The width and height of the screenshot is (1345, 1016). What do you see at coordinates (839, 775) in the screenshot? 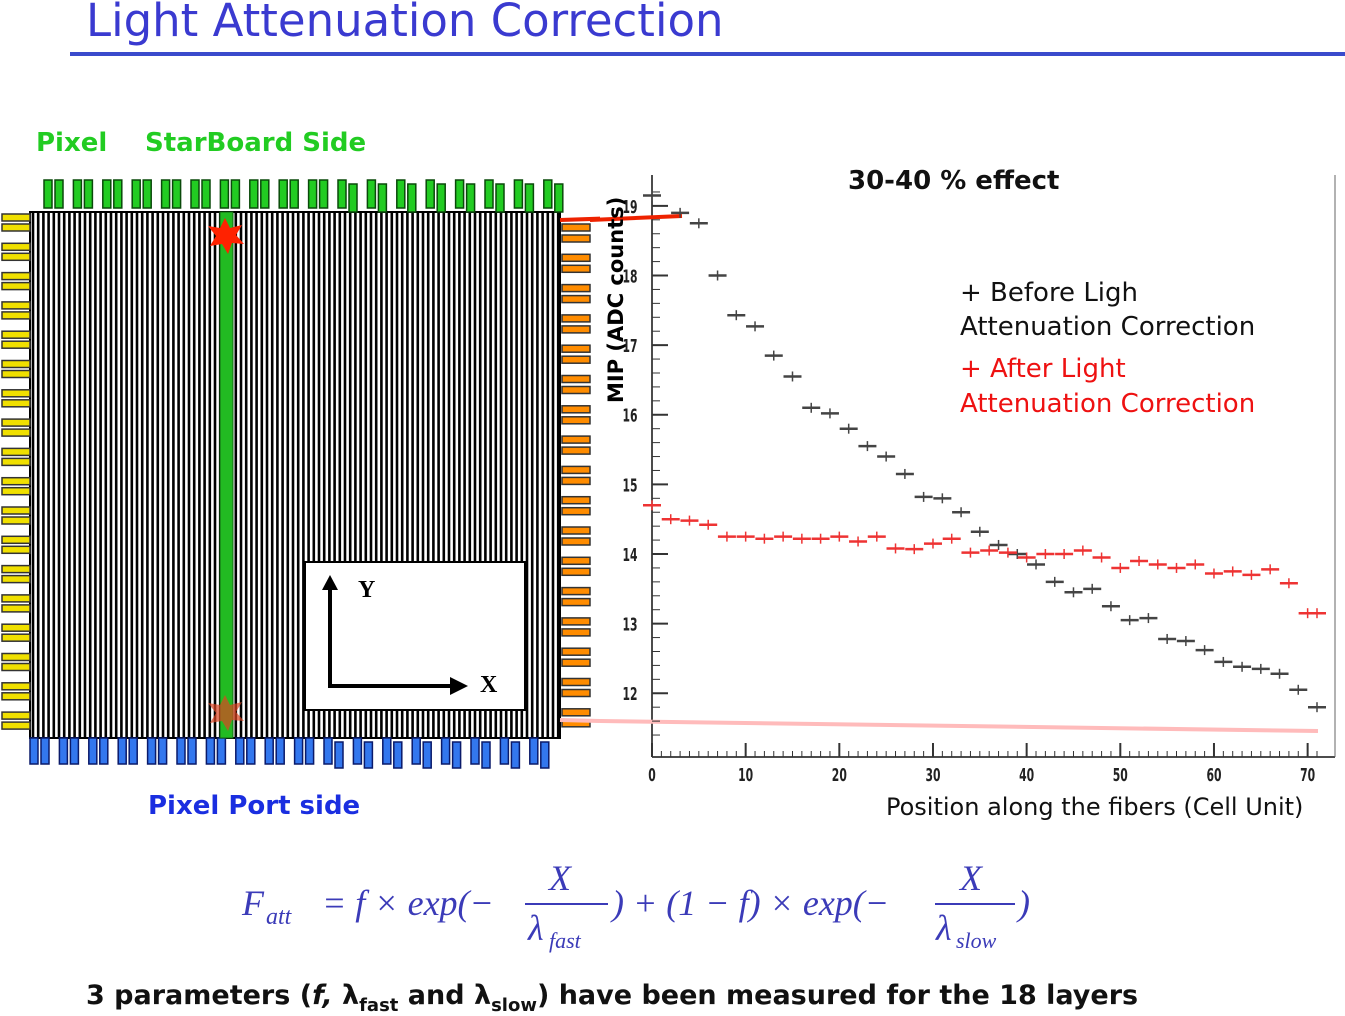
I see `x-tick-label: 20` at bounding box center [839, 775].